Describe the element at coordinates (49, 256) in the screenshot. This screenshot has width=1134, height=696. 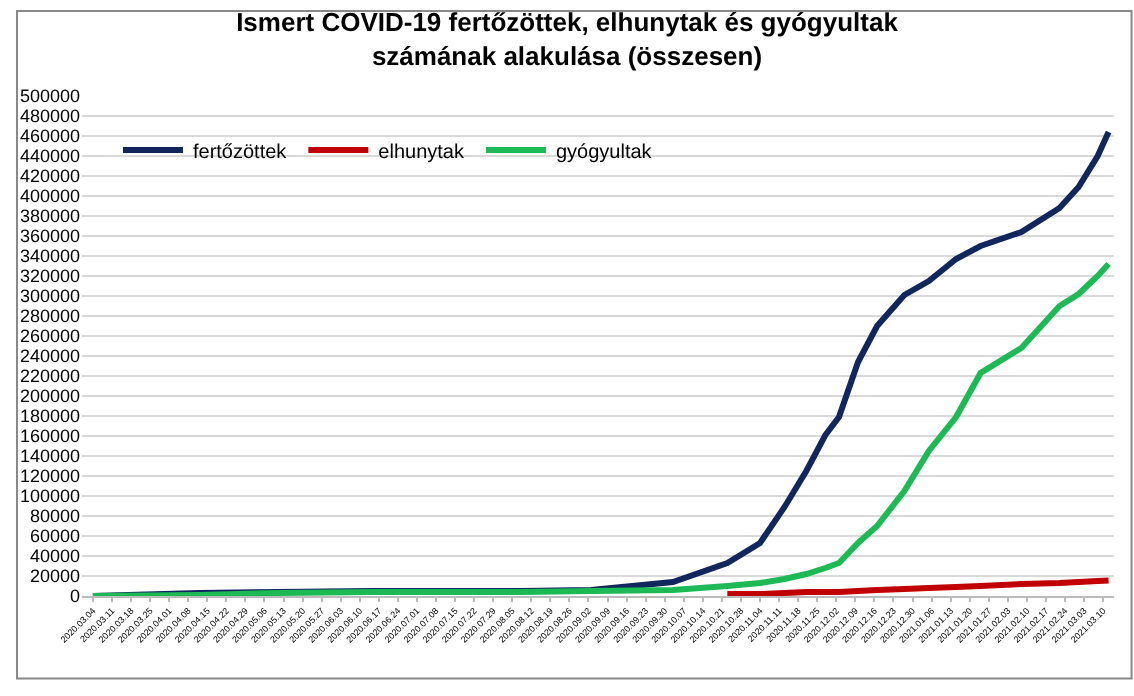
I see `y-tick-label: 340000` at that location.